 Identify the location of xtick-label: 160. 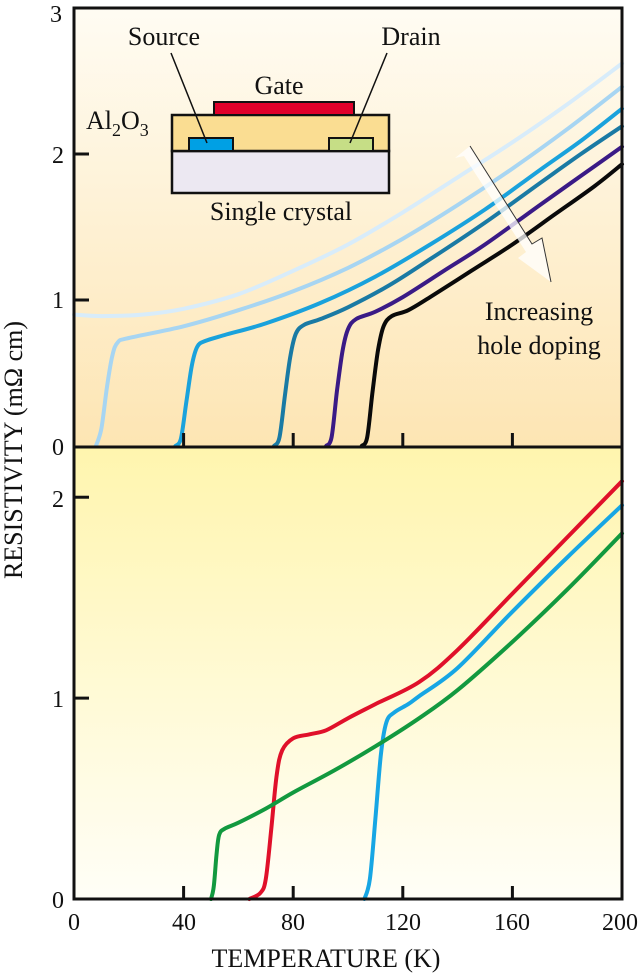
(512, 923).